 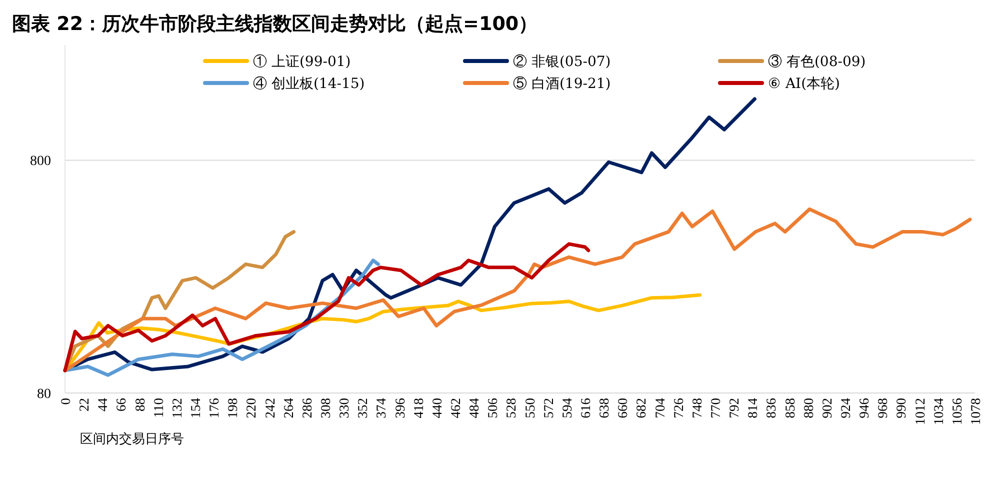 I want to click on legend-label: ④ 创业板(14-15), so click(x=309, y=84).